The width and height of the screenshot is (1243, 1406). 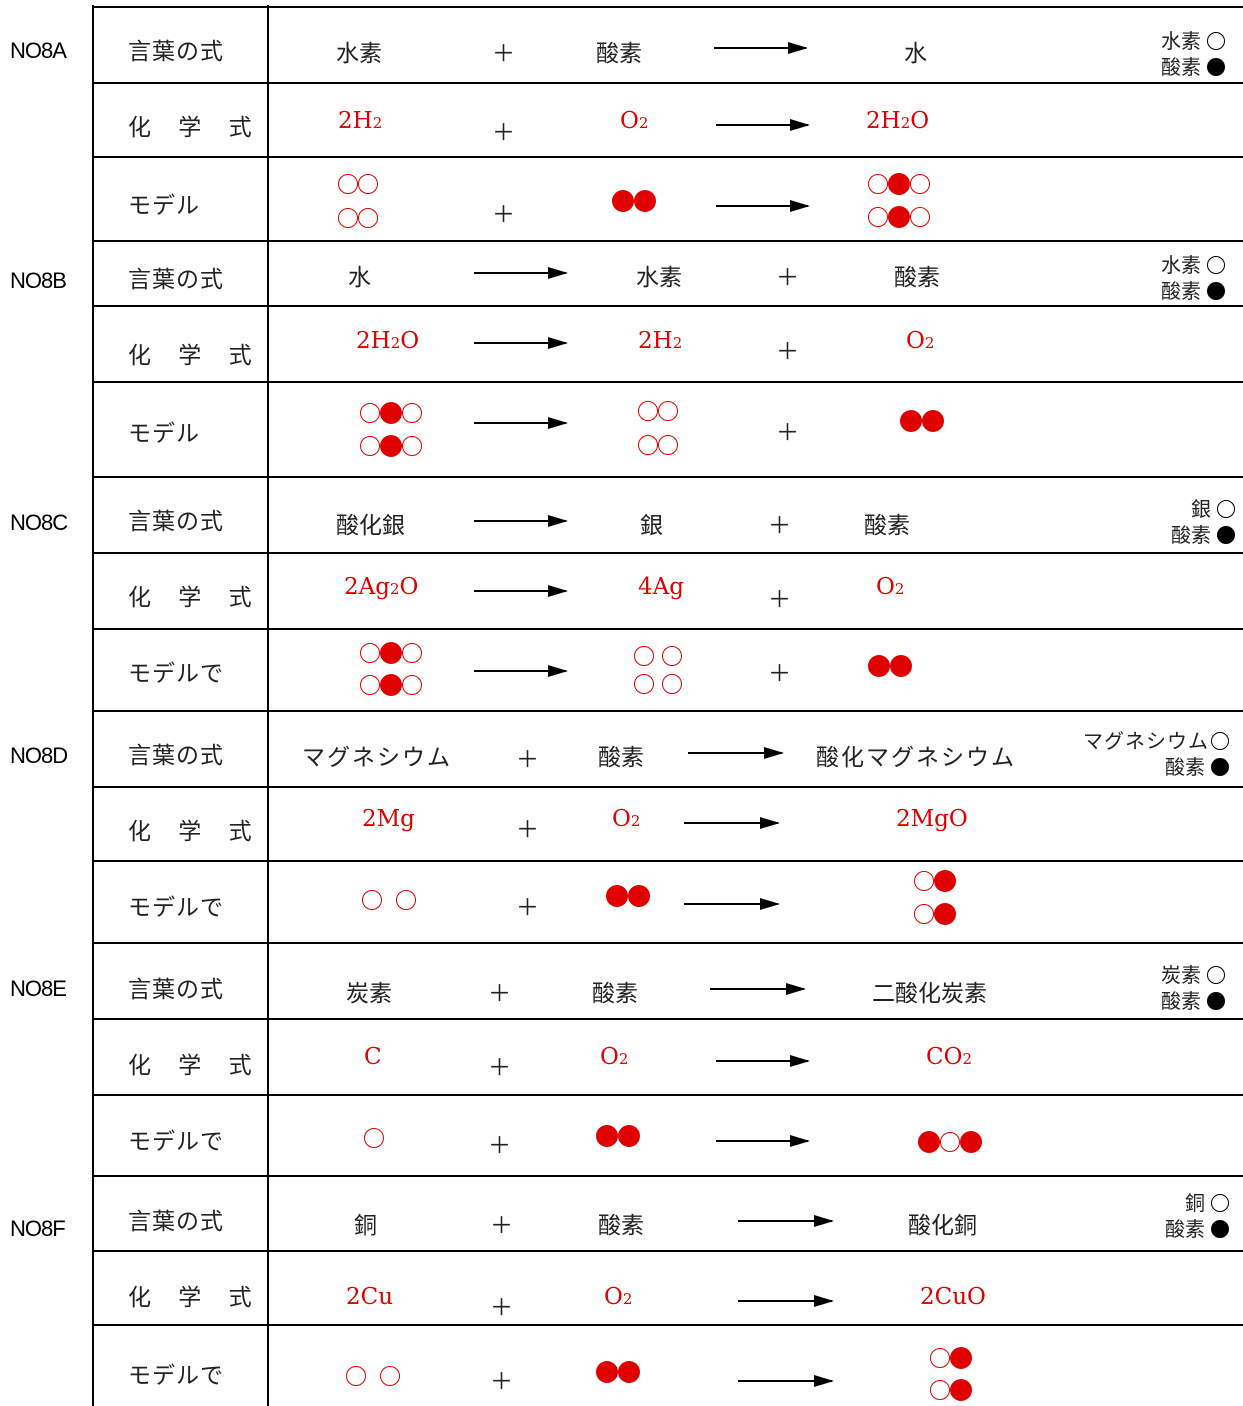 I want to click on model-label: モデル, so click(x=164, y=434).